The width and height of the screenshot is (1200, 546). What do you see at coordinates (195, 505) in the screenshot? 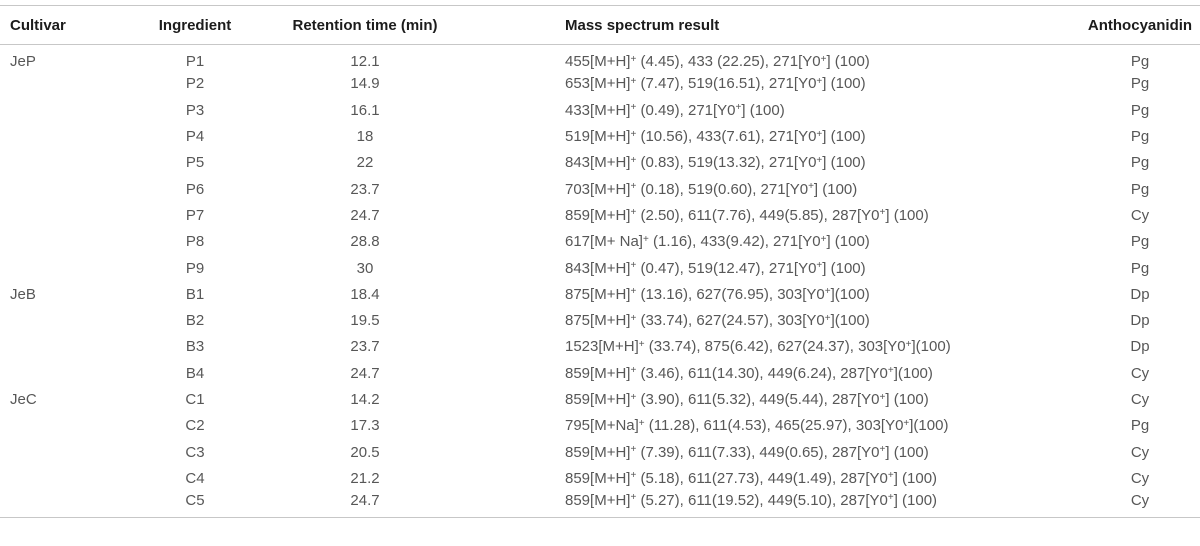
I see `cell-ingredient: C5` at bounding box center [195, 505].